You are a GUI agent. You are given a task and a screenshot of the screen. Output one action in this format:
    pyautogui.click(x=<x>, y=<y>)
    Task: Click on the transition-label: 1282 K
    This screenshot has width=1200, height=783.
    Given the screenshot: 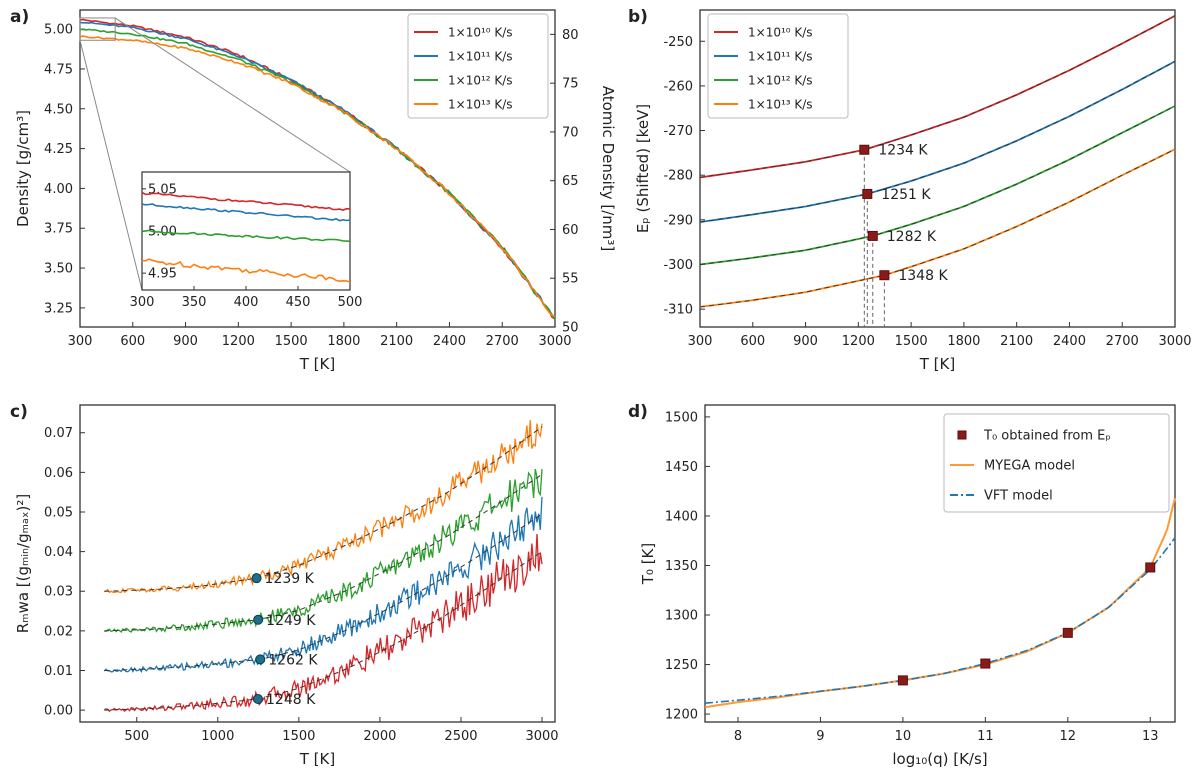 What is the action you would take?
    pyautogui.click(x=912, y=237)
    